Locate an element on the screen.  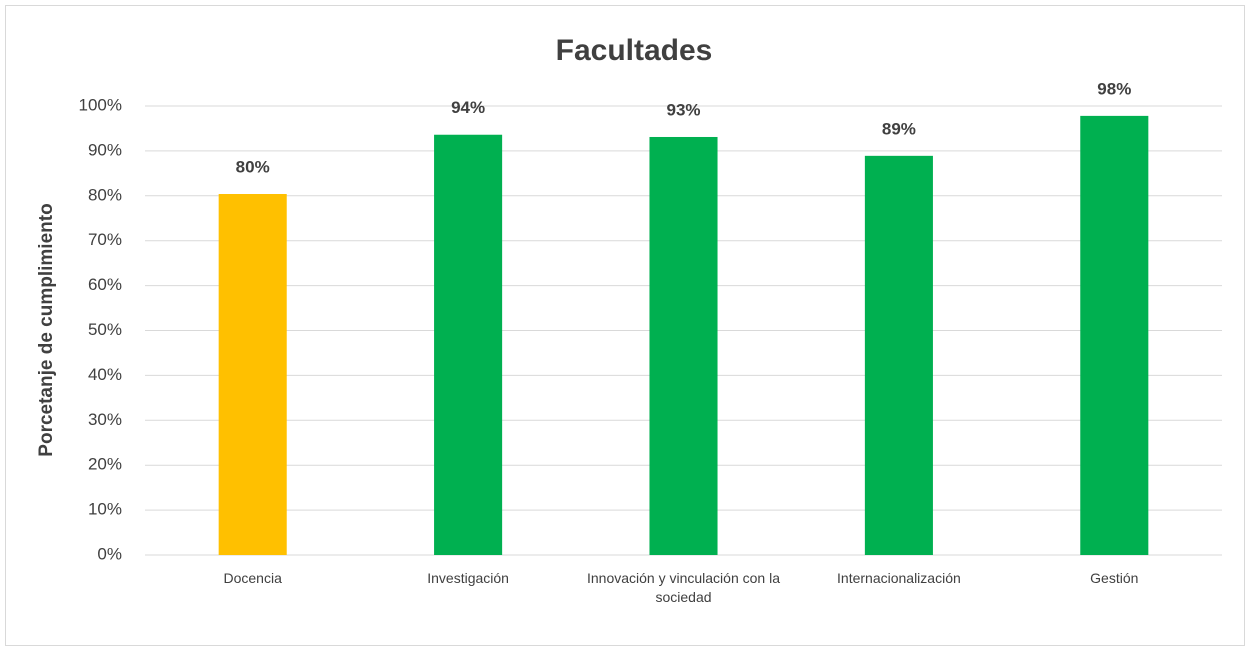
data-label: 89% is located at coordinates (899, 128).